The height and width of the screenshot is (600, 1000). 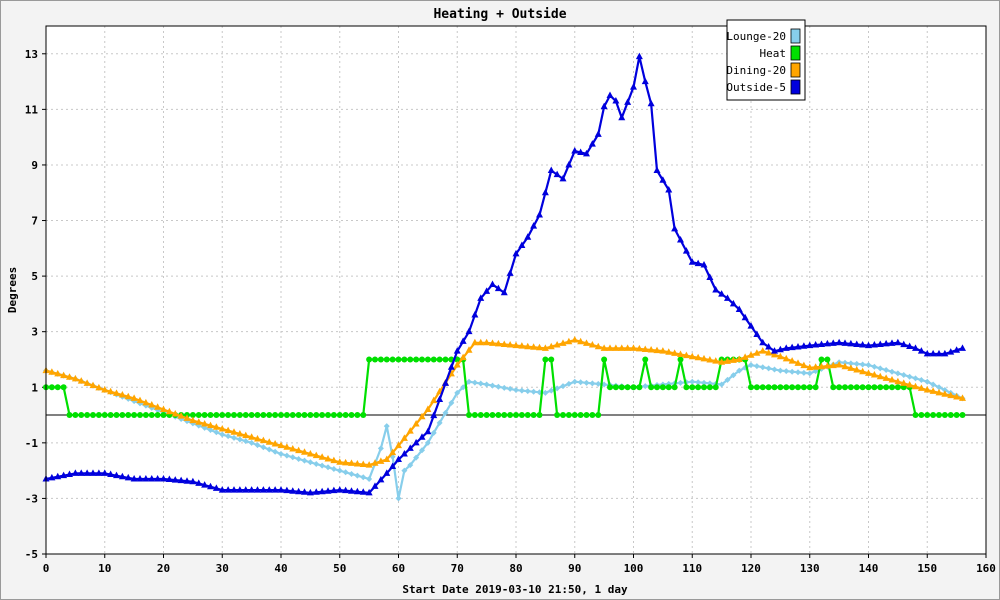 What do you see at coordinates (756, 87) in the screenshot?
I see `legend-label: Outside-5` at bounding box center [756, 87].